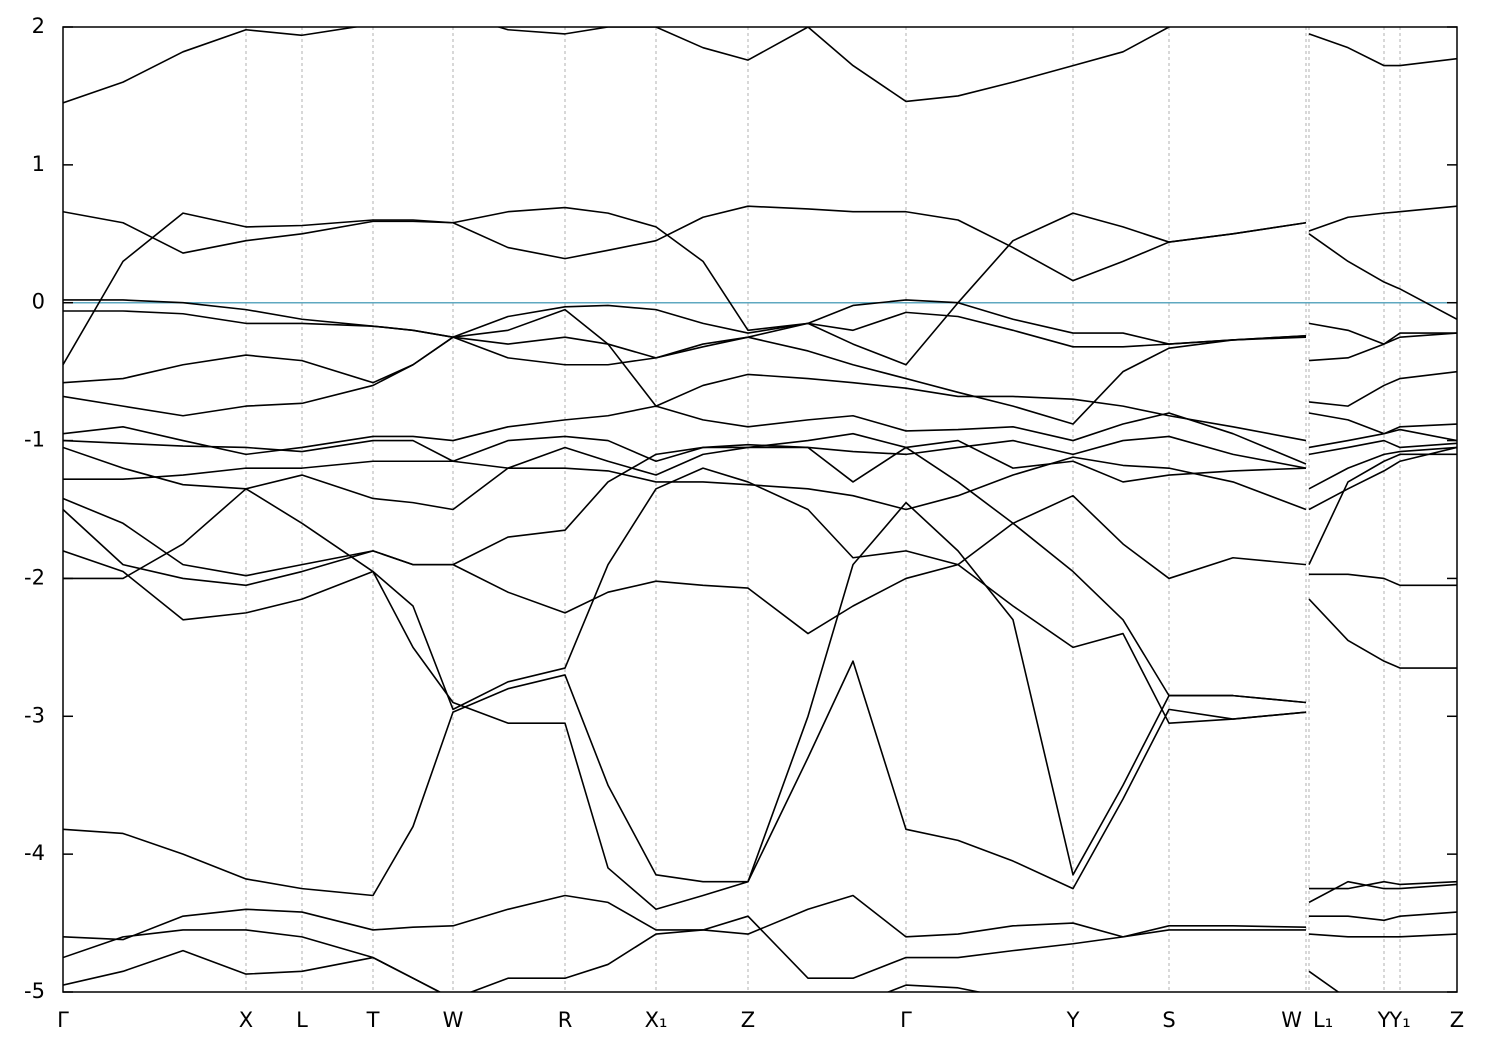  What do you see at coordinates (34, 440) in the screenshot?
I see `y-tick-label: -1` at bounding box center [34, 440].